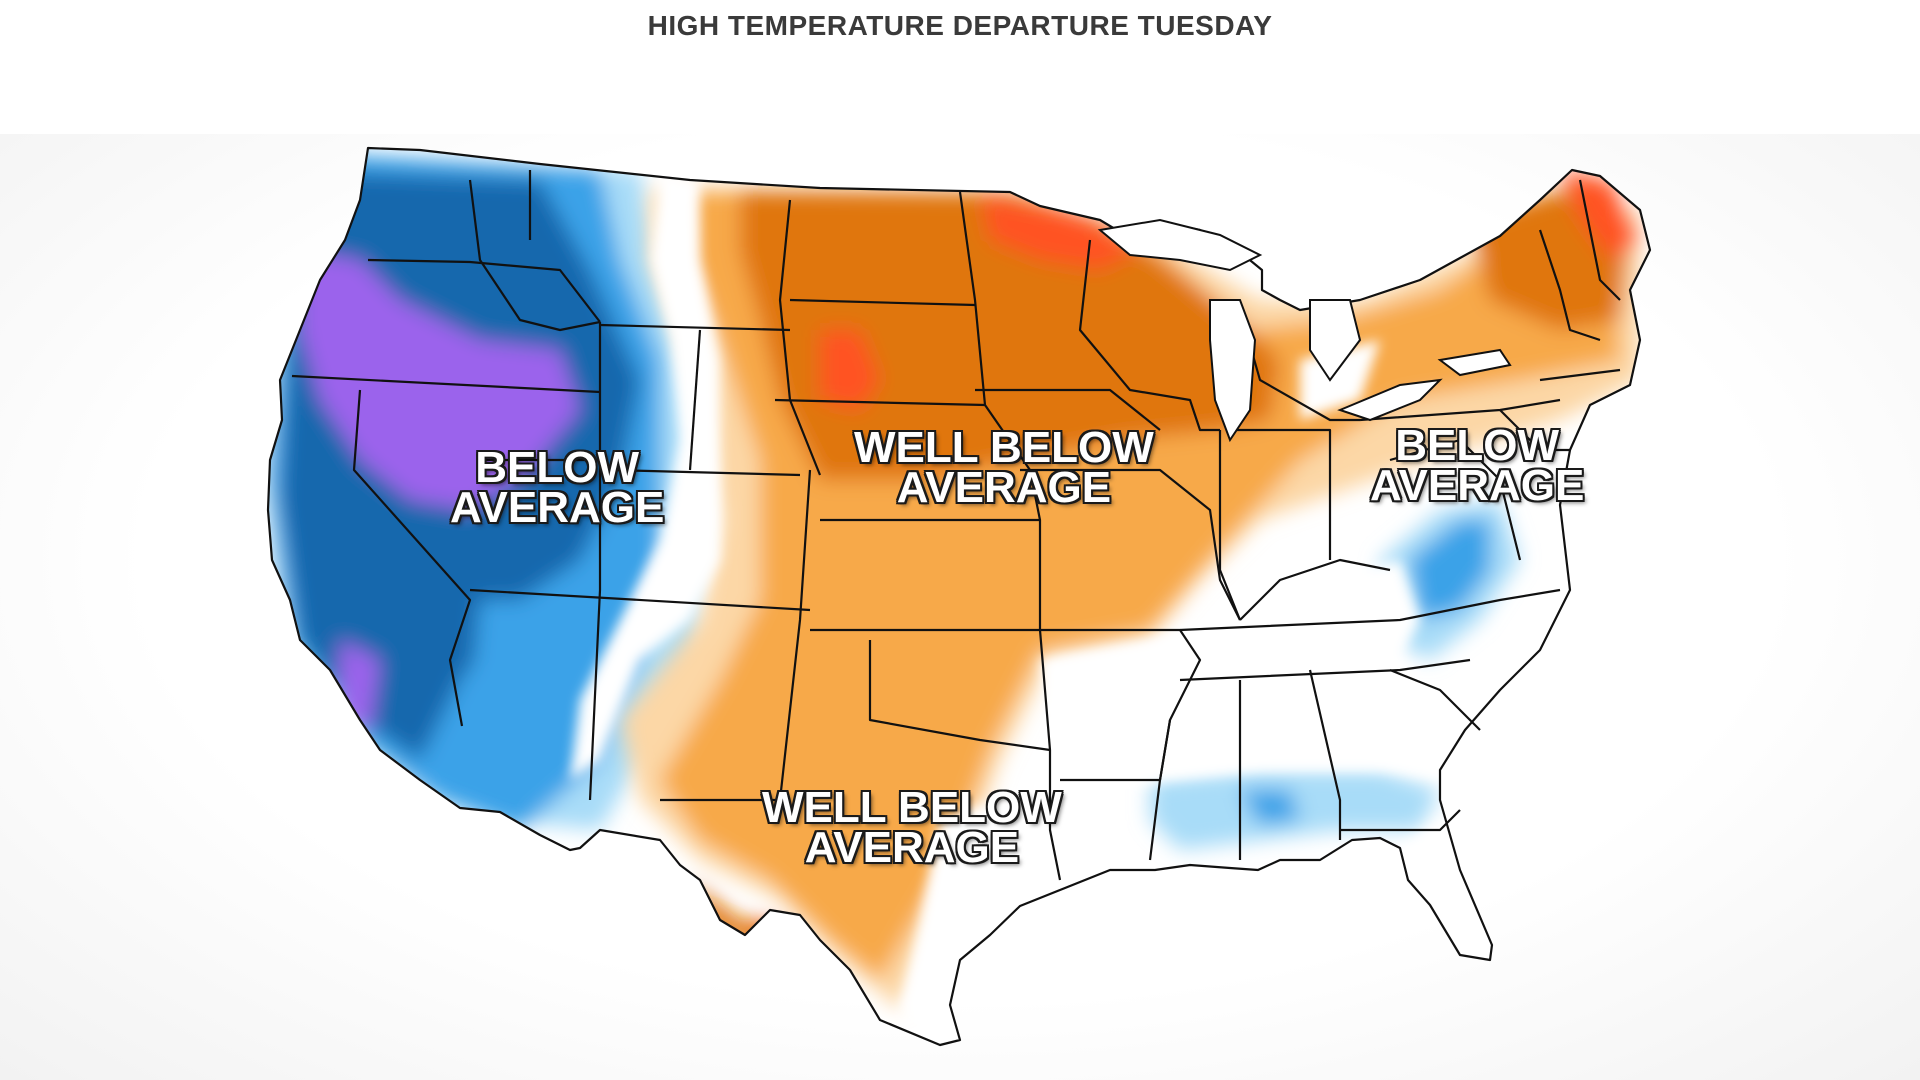  I want to click on border-il-in, so click(1230, 525).